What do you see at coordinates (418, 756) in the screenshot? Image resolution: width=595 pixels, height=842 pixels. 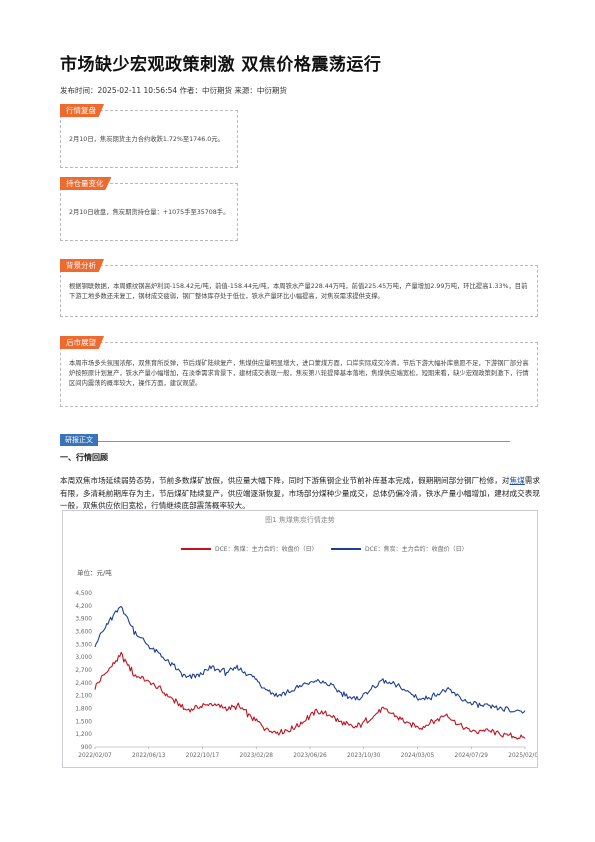 I see `x-tick-label: 2024/03/05` at bounding box center [418, 756].